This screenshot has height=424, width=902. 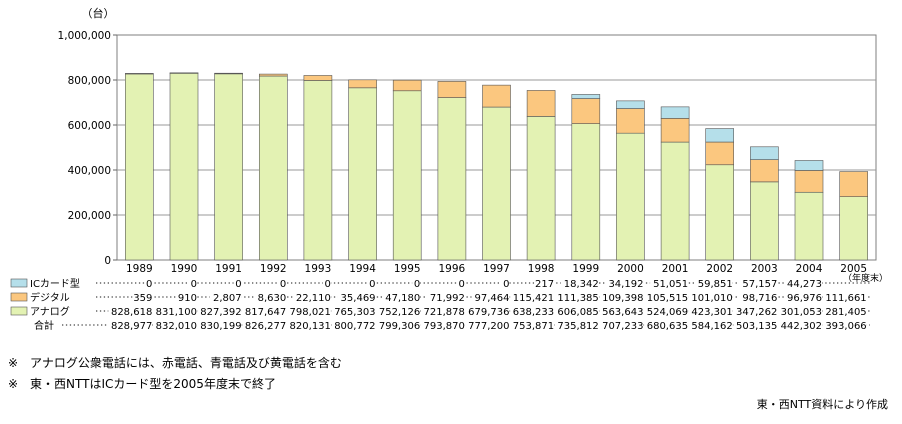 What do you see at coordinates (630, 269) in the screenshot?
I see `x-tick-label: 2000` at bounding box center [630, 269].